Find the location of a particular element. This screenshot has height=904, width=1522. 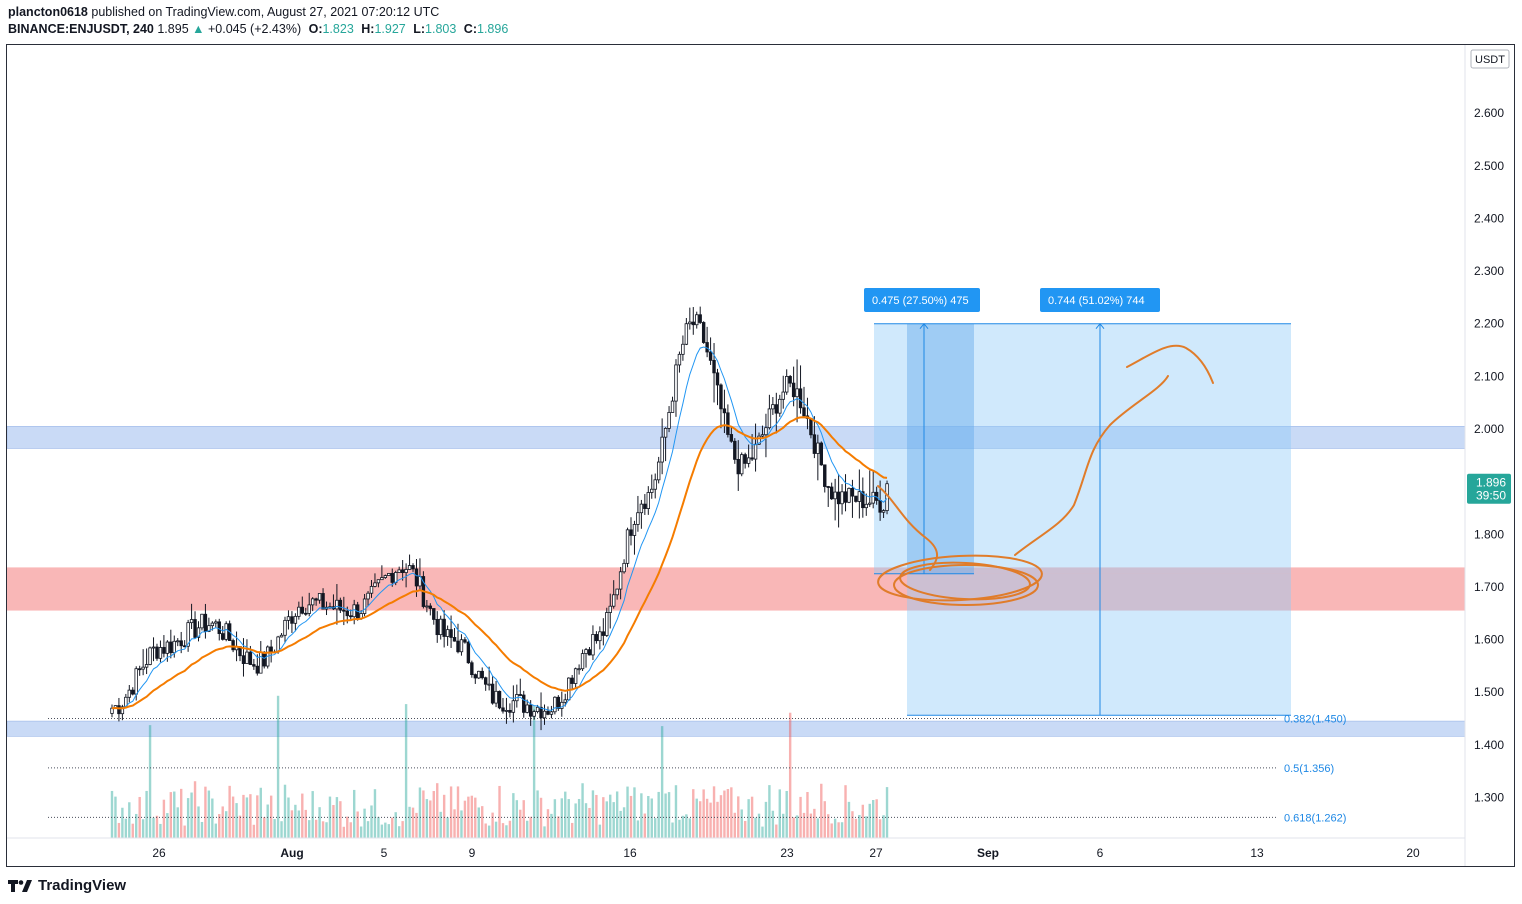

price-tick-label: 1.800 is located at coordinates (1489, 534).